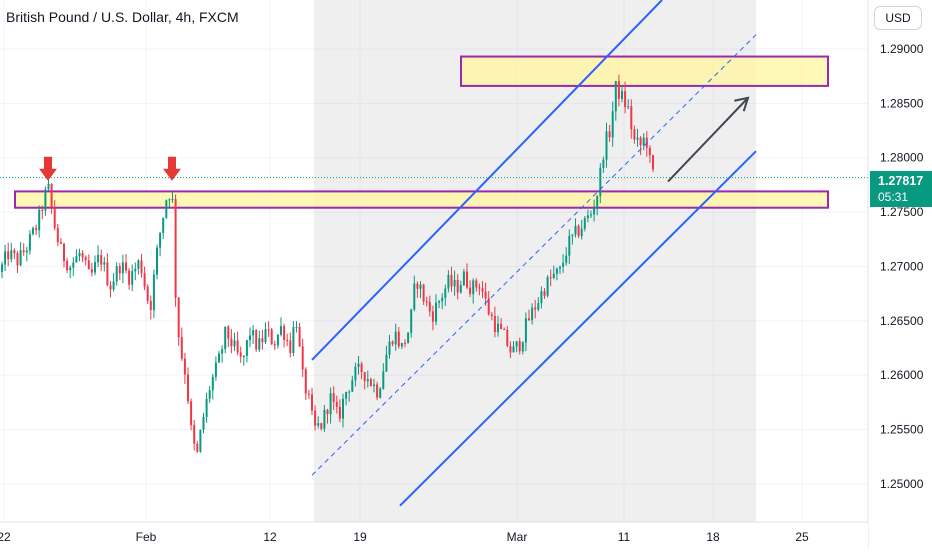 Image resolution: width=932 pixels, height=555 pixels. I want to click on bar-countdown: 05:31, so click(893, 197).